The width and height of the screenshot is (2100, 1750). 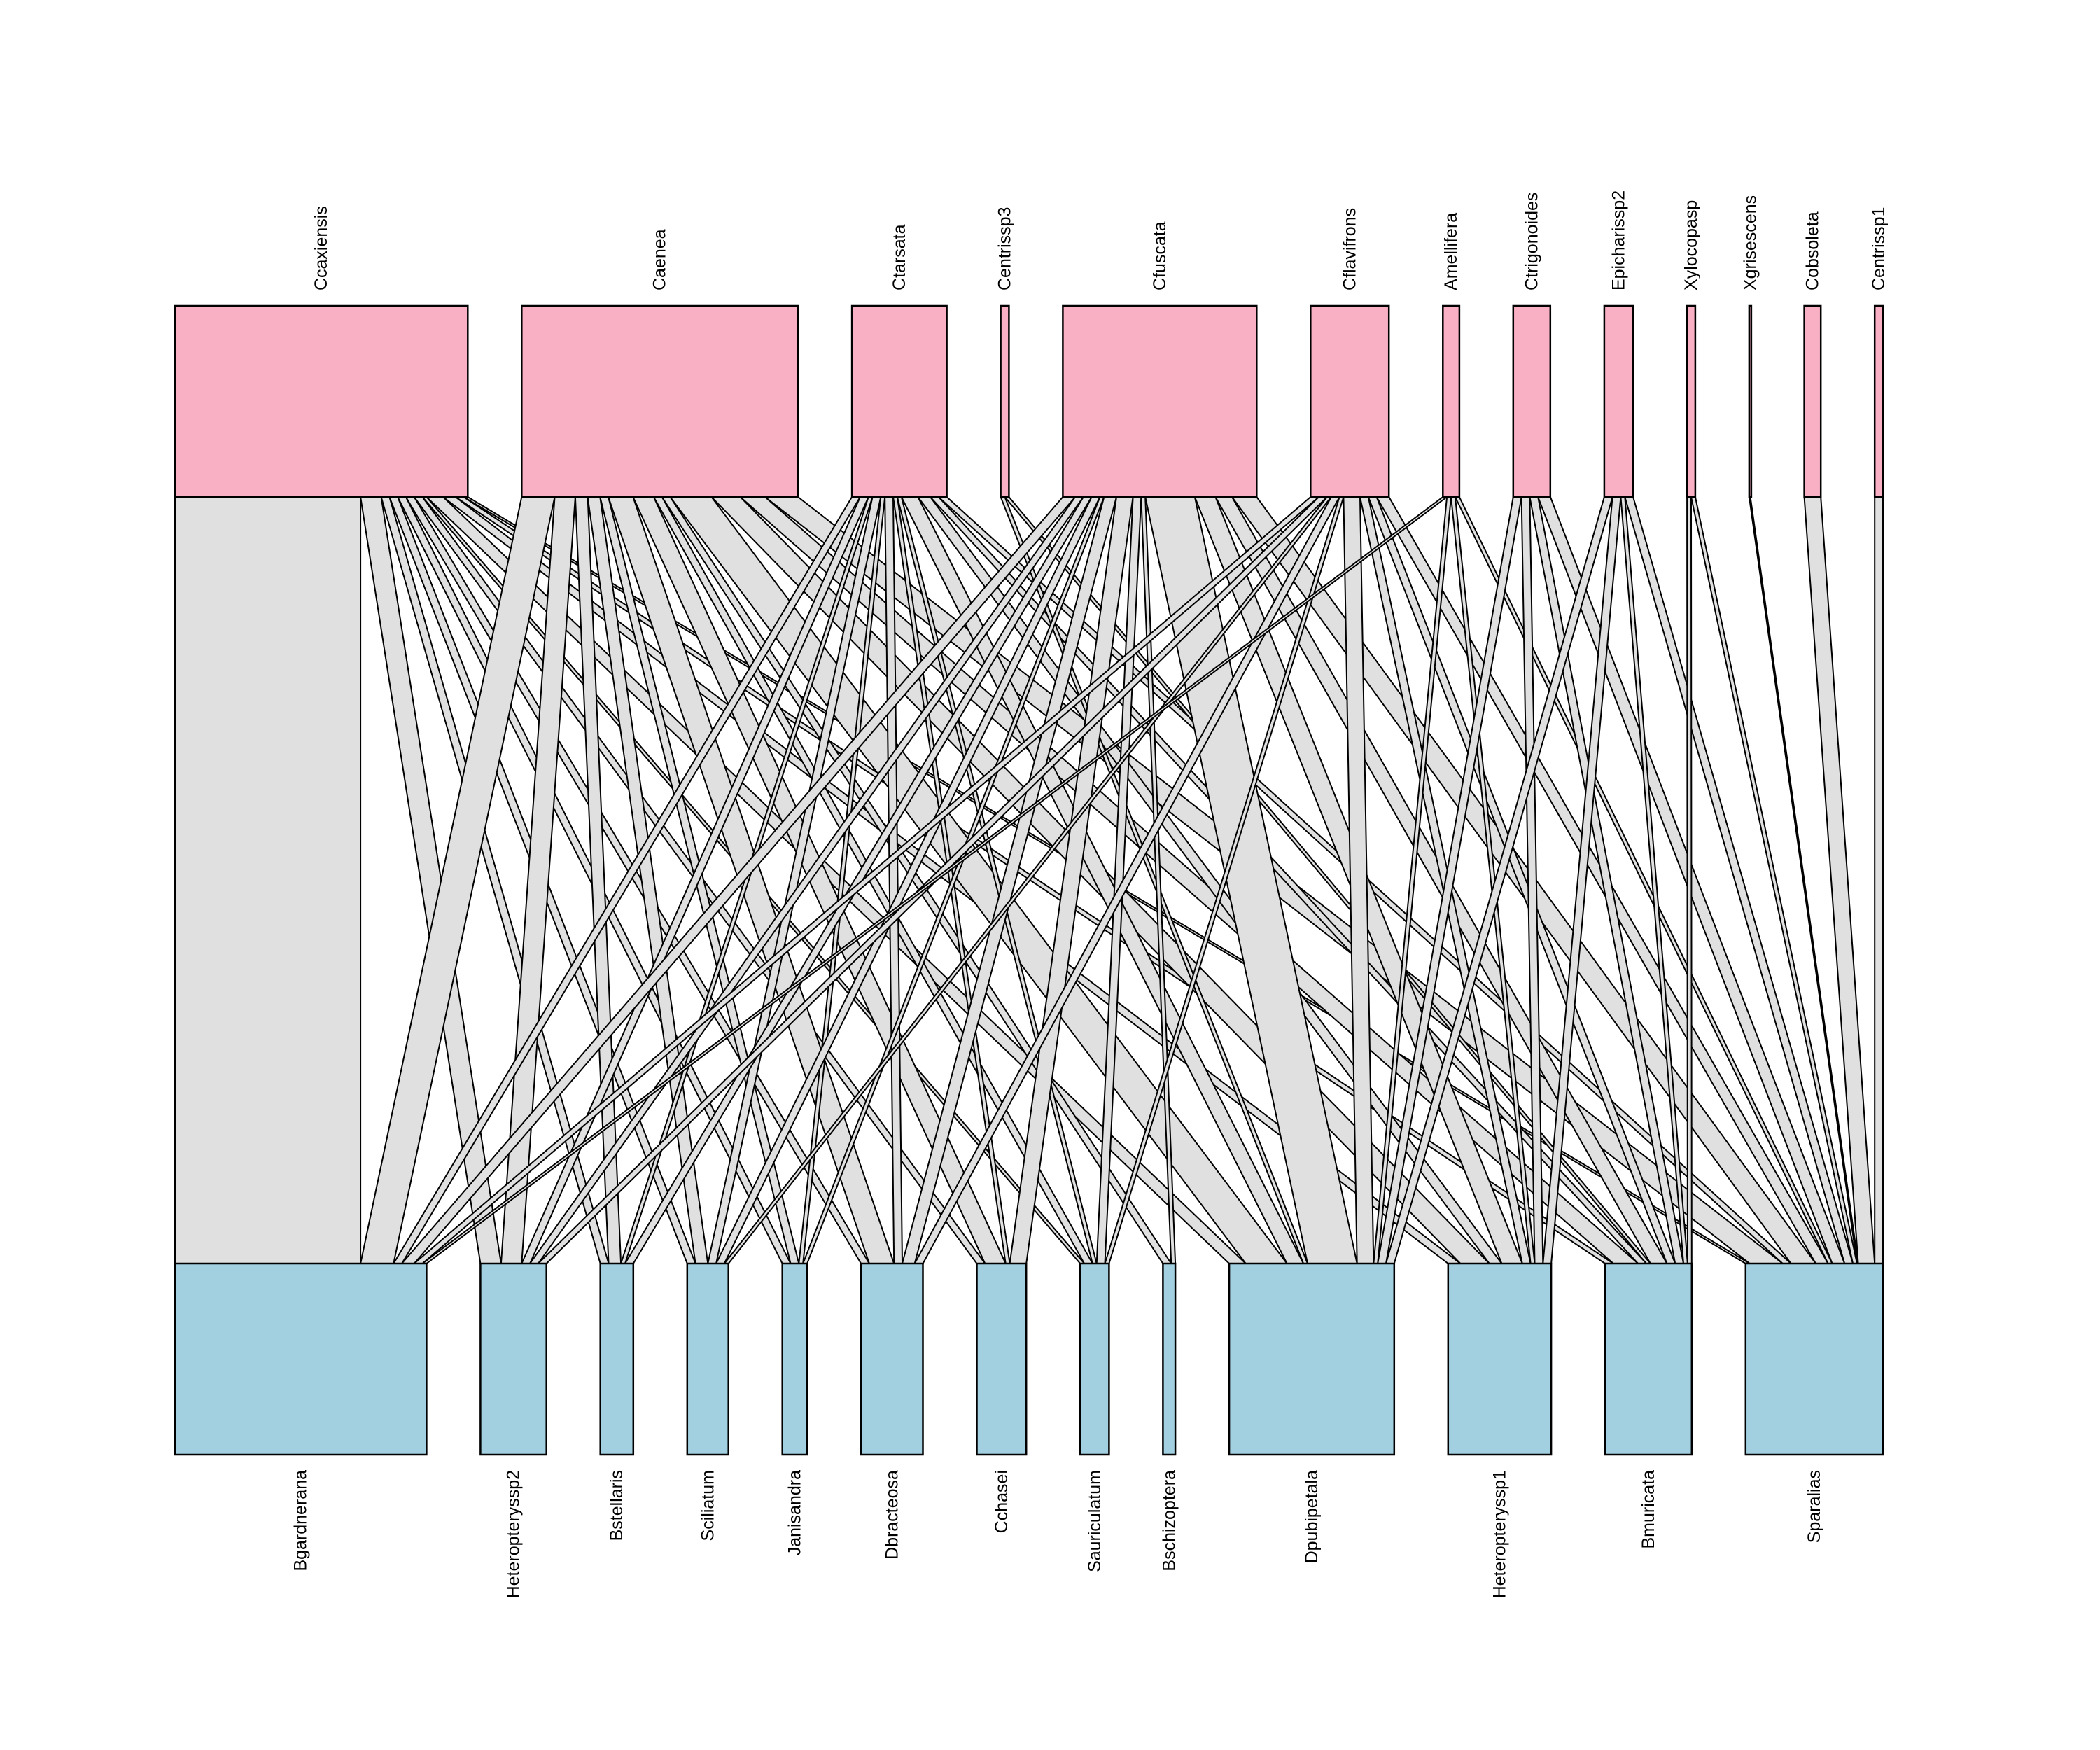 I want to click on lower-node-label-janisandra: Janisandra, so click(x=794, y=1512).